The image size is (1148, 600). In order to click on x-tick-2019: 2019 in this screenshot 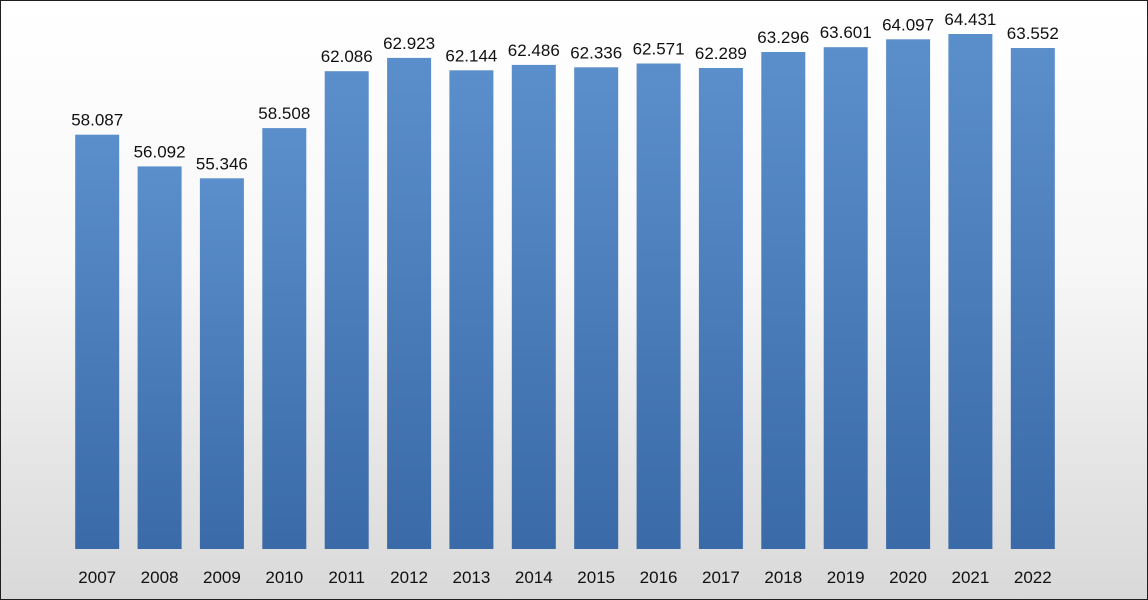, I will do `click(846, 577)`.